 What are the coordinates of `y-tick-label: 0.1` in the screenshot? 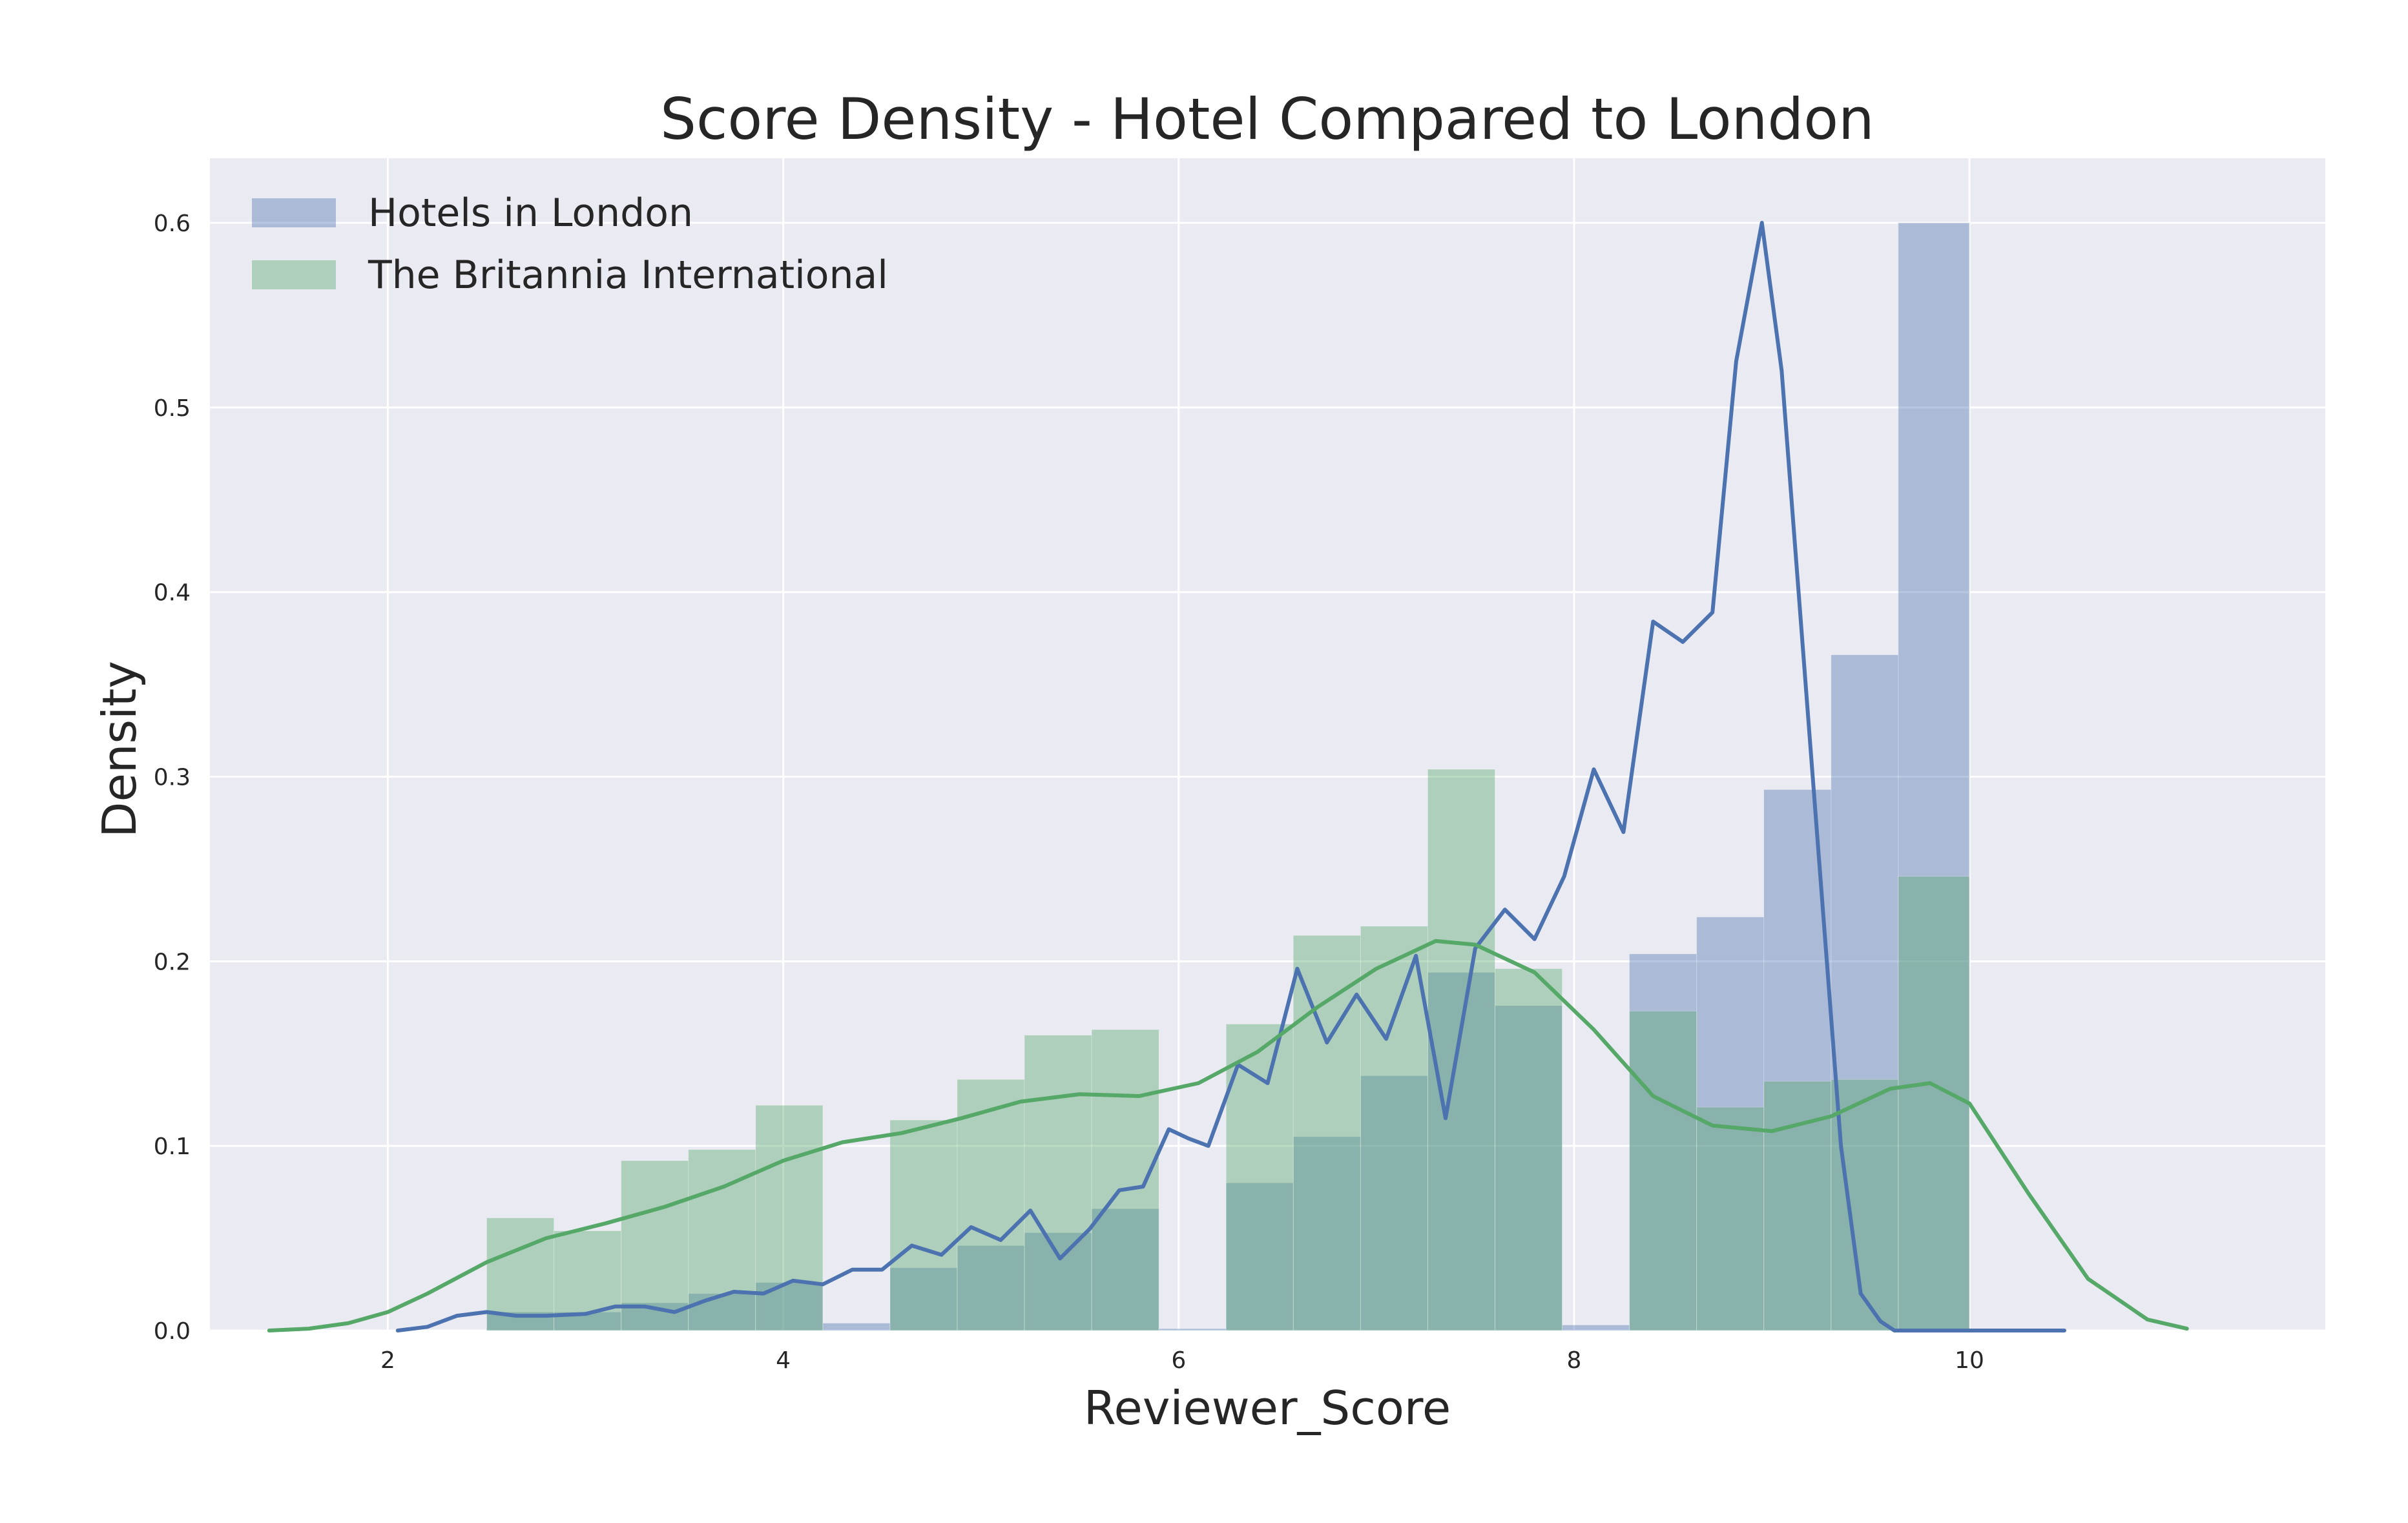 It's located at (172, 1147).